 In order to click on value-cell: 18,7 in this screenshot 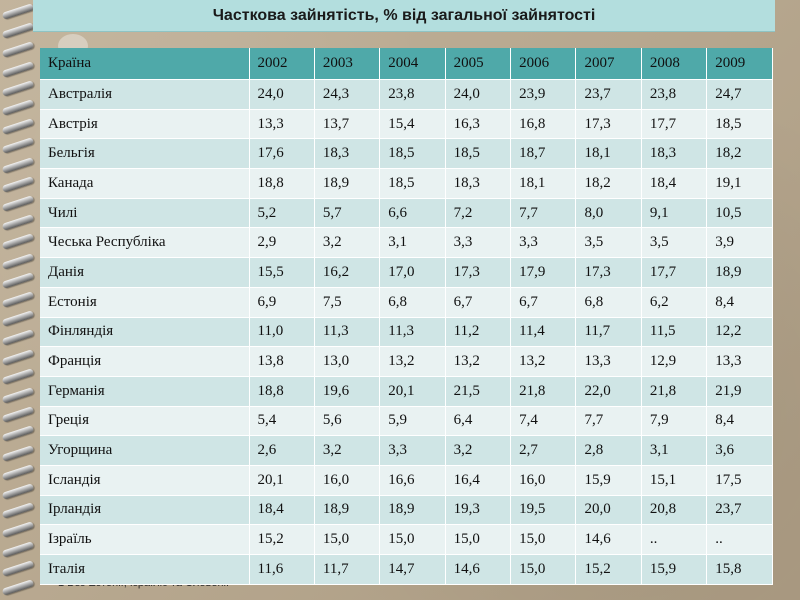, I will do `click(543, 154)`.